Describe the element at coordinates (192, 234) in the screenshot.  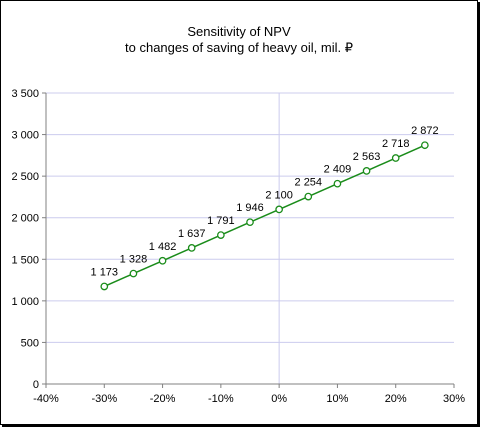
I see `data-label: 1 637` at that location.